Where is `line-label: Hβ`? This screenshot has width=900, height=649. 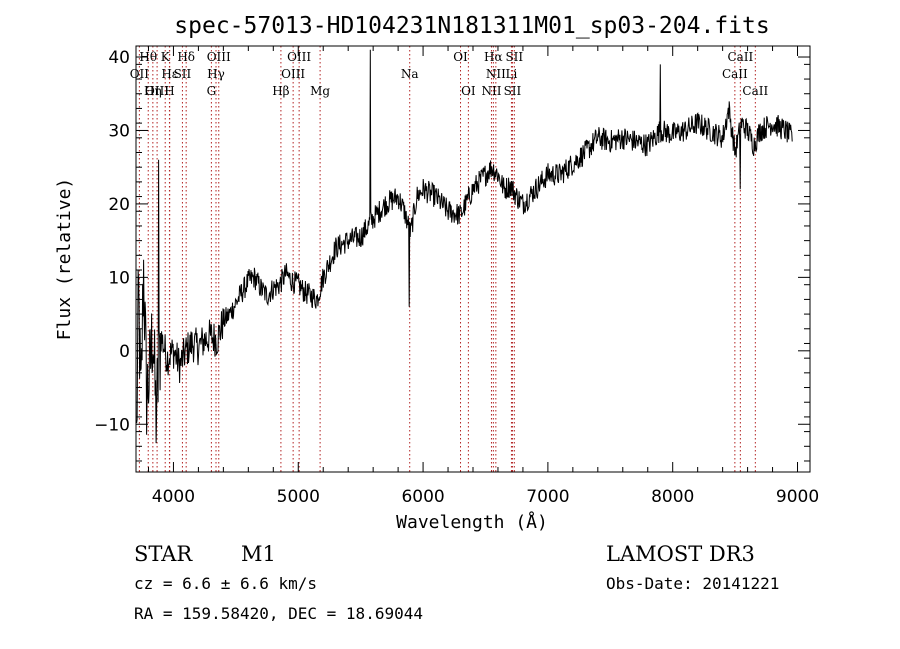
line-label: Hβ is located at coordinates (280, 91).